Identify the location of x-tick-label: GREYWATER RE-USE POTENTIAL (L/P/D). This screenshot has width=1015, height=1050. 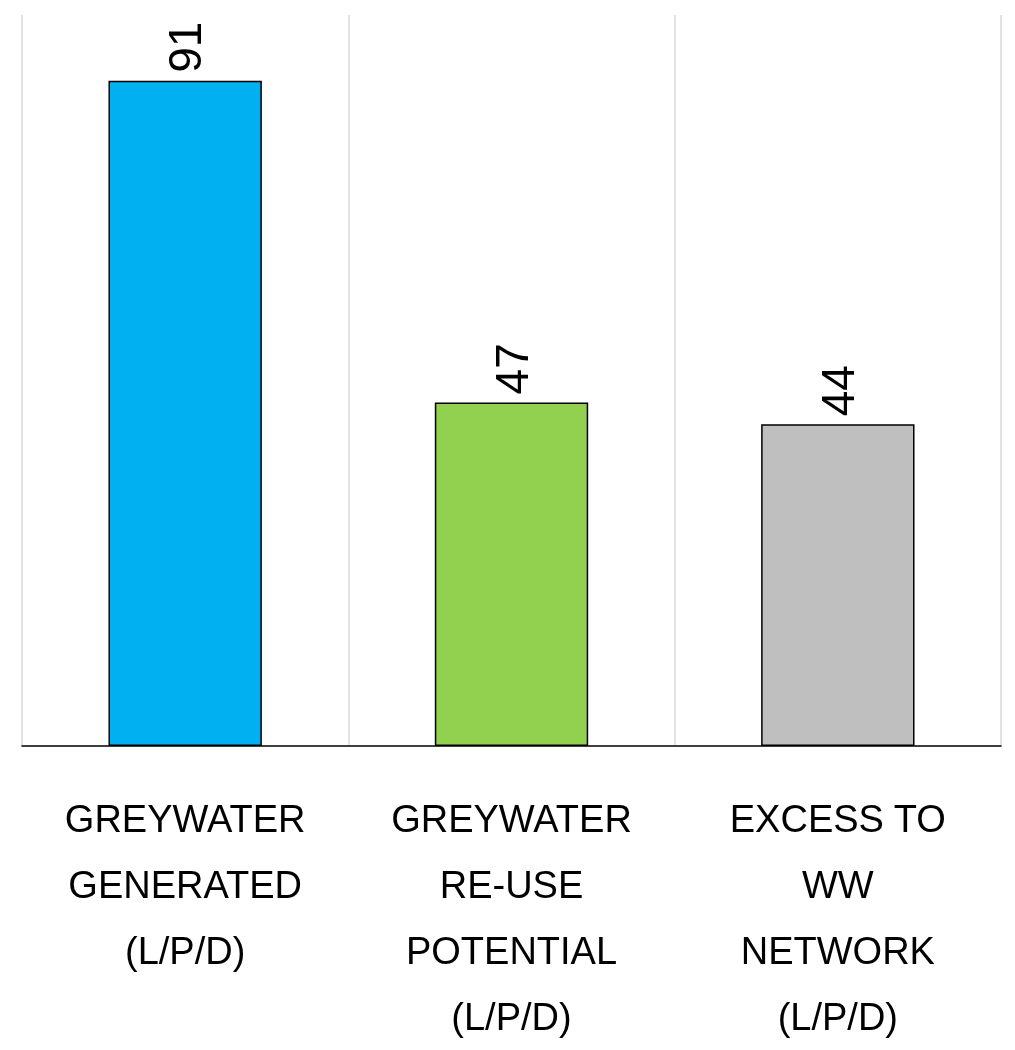
(511, 918).